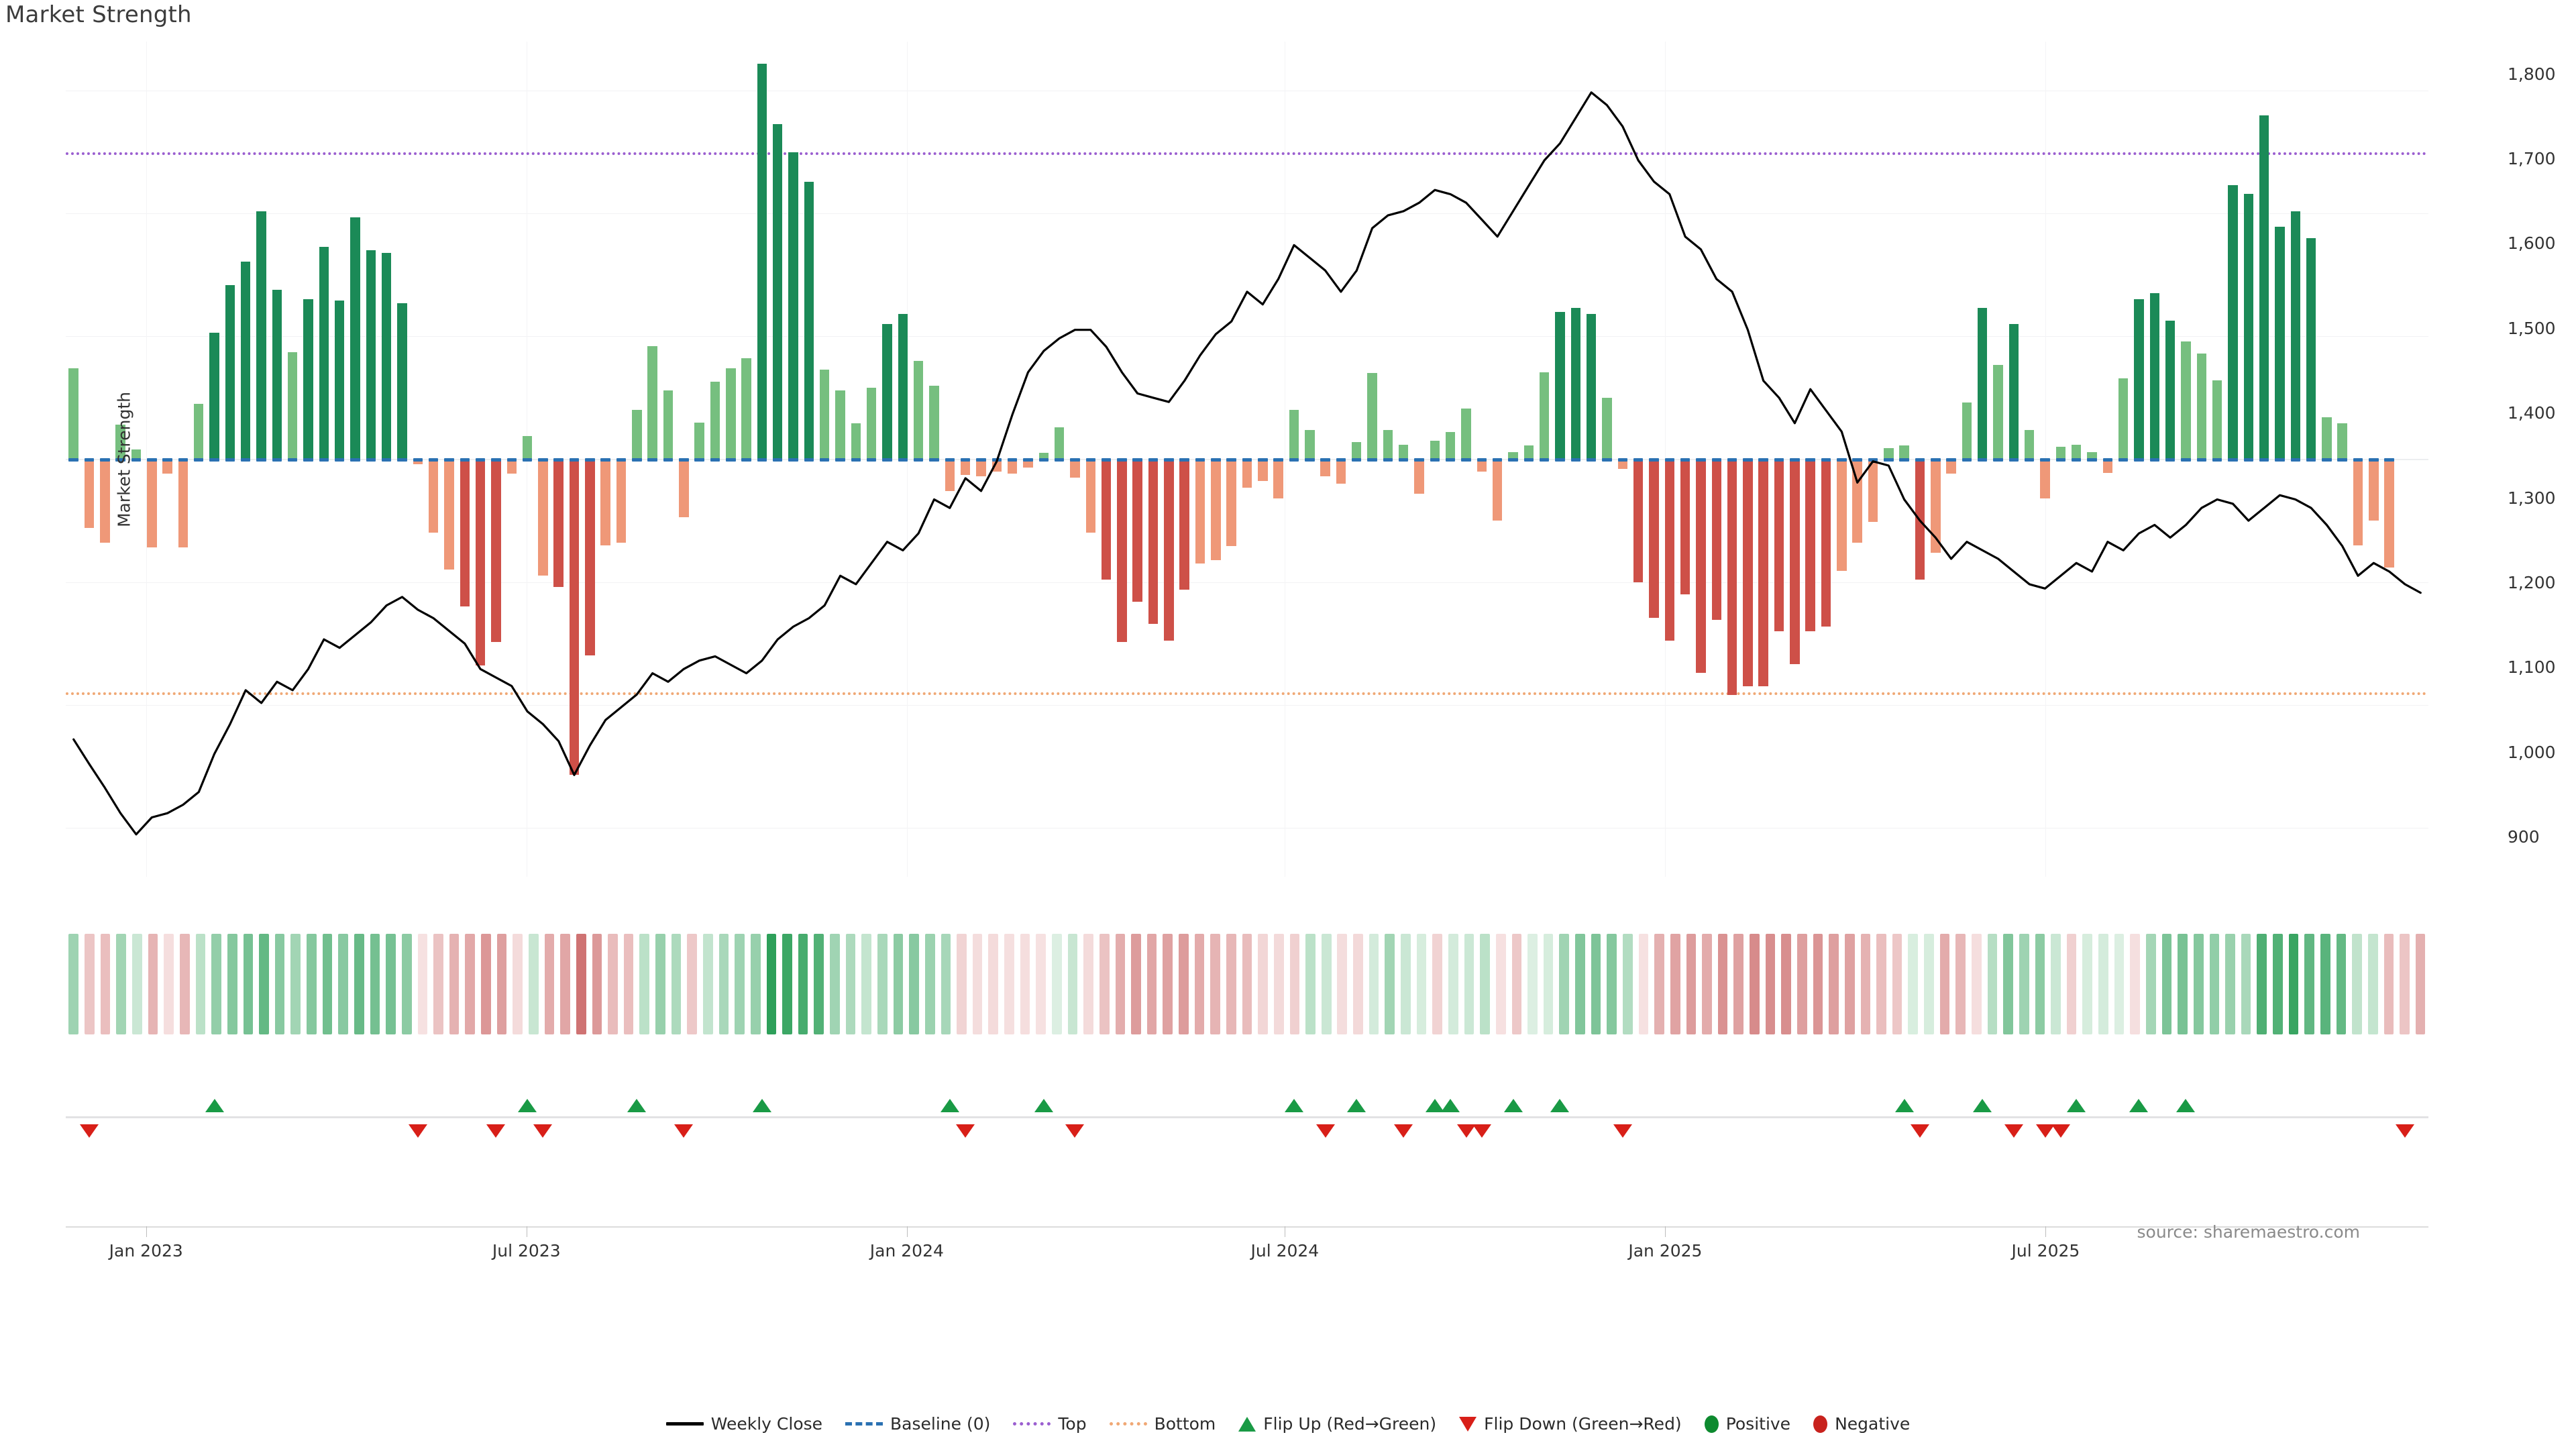 Image resolution: width=2576 pixels, height=1449 pixels. What do you see at coordinates (1162, 1424) in the screenshot?
I see `legend-item: Bottom` at bounding box center [1162, 1424].